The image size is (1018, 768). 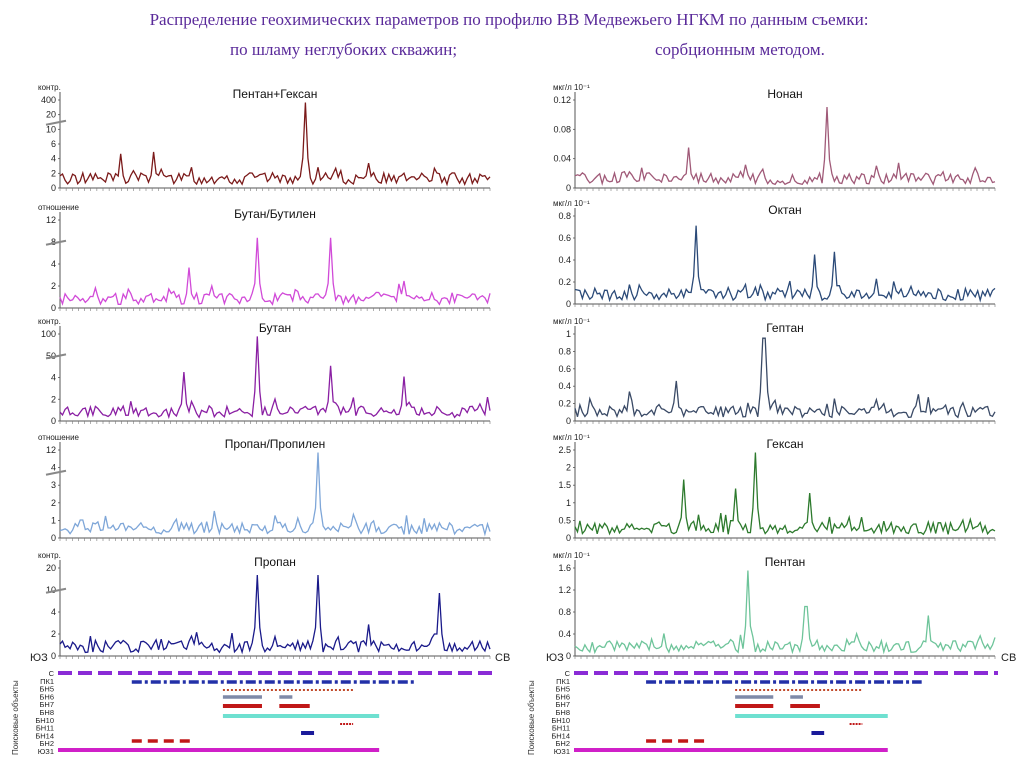 What do you see at coordinates (53, 485) in the screenshot?
I see `y-tick-label: 3` at bounding box center [53, 485].